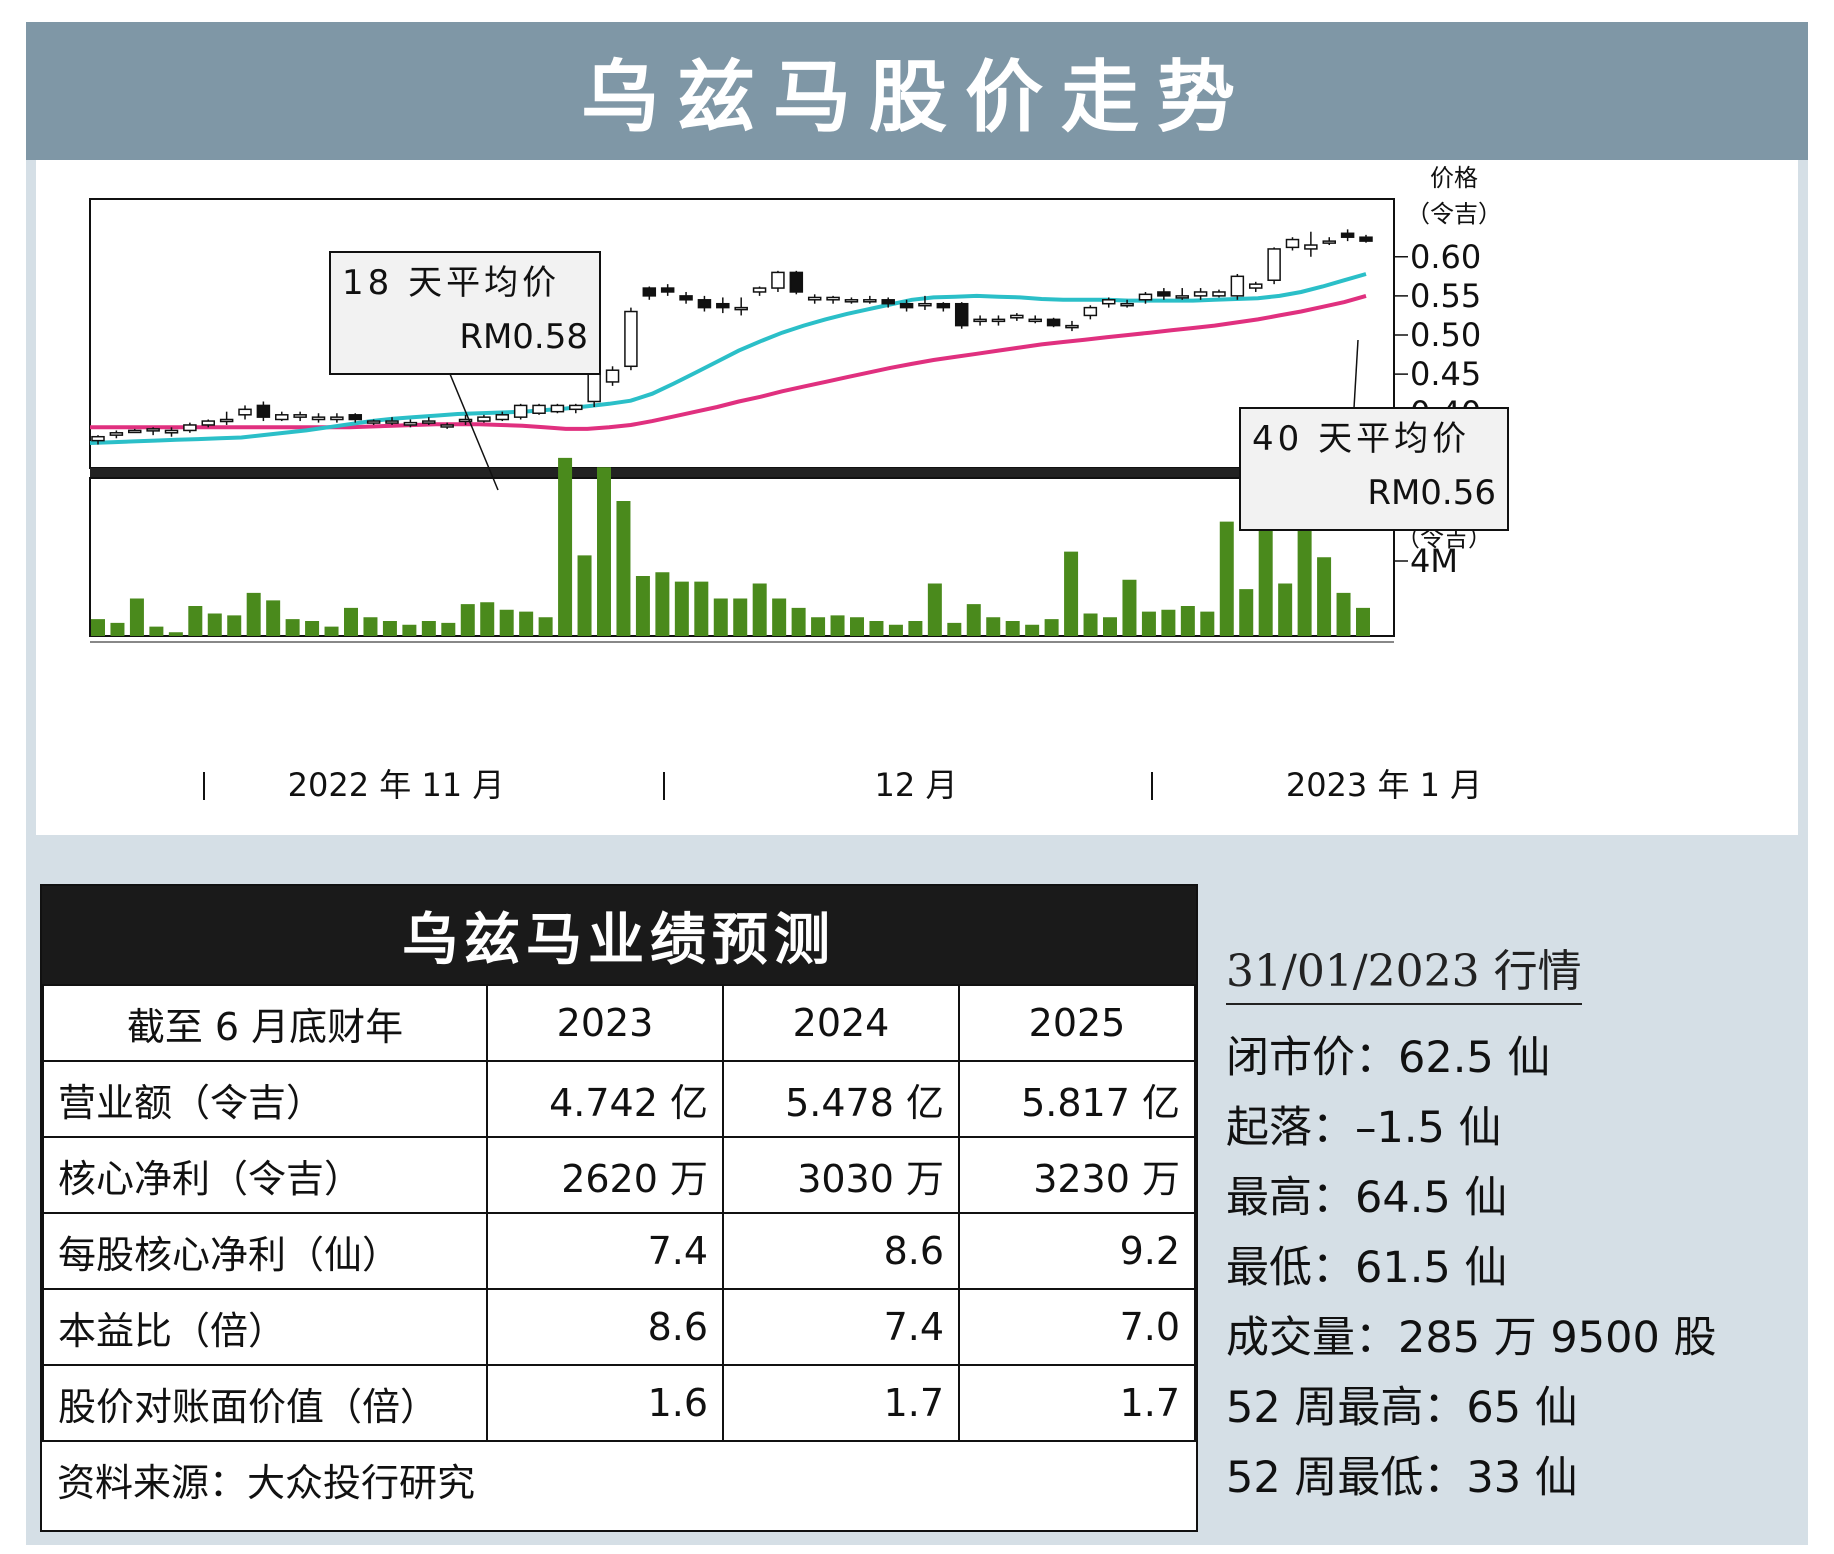 The height and width of the screenshot is (1554, 1834). What do you see at coordinates (1445, 374) in the screenshot?
I see `price-tick-label: 0.45` at bounding box center [1445, 374].